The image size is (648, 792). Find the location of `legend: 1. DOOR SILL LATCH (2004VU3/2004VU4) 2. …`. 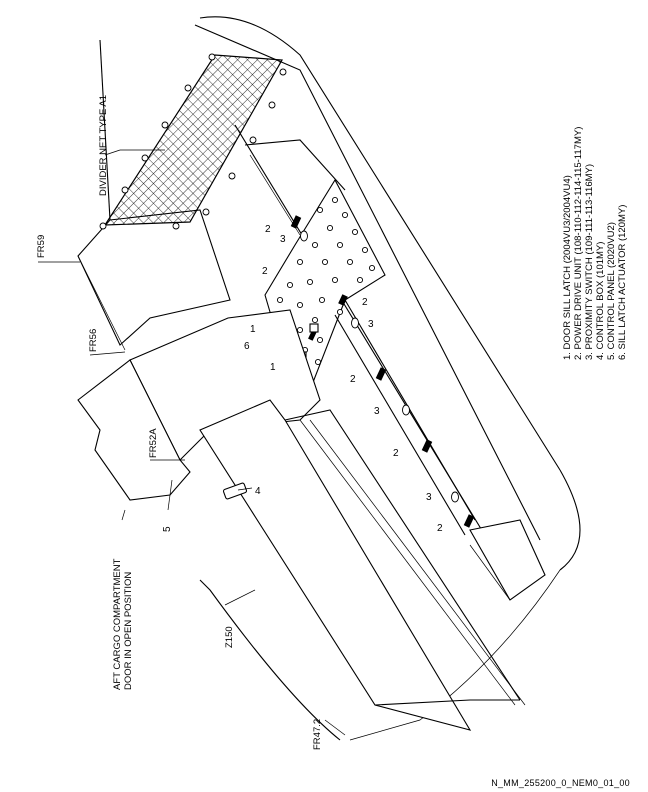

legend: 1. DOOR SILL LATCH (2004VU3/2004VU4) 2. … is located at coordinates (595, 243).